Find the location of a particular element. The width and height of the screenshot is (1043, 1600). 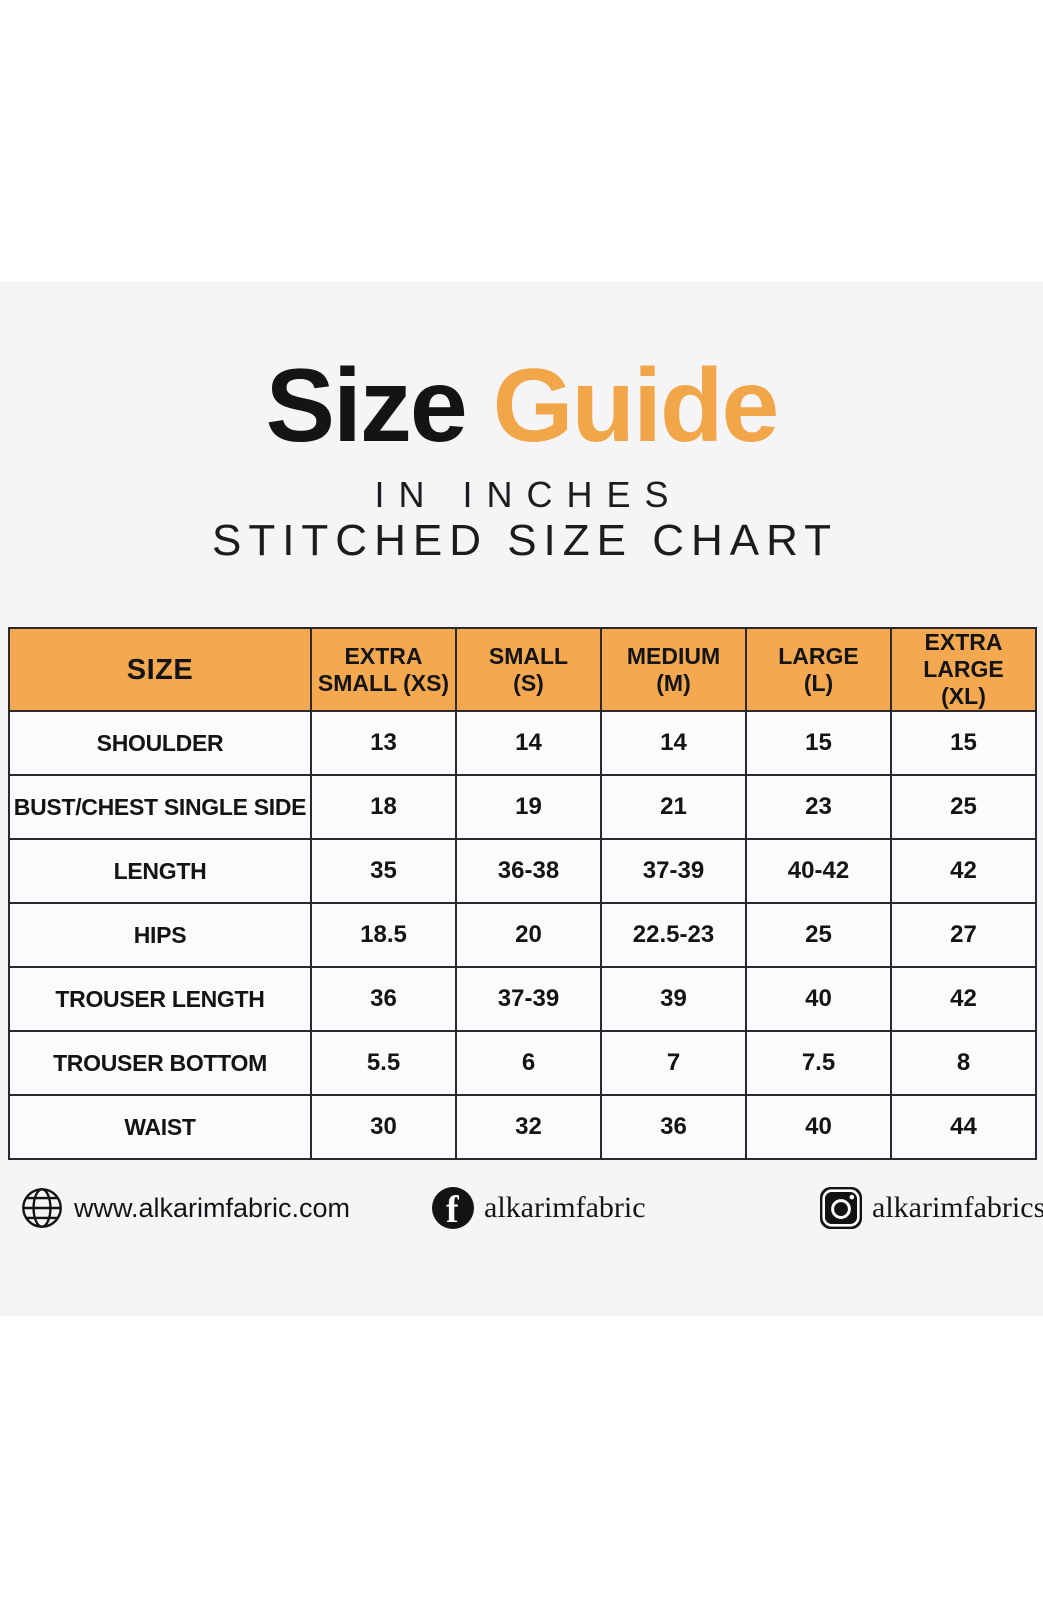

facebook-handle: alkarimfabric is located at coordinates (565, 1207).